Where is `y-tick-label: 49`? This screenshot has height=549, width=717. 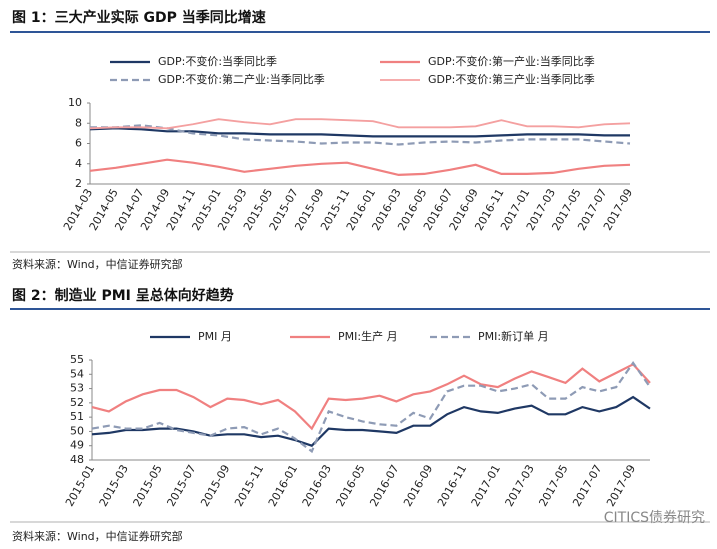 y-tick-label: 49 is located at coordinates (77, 445).